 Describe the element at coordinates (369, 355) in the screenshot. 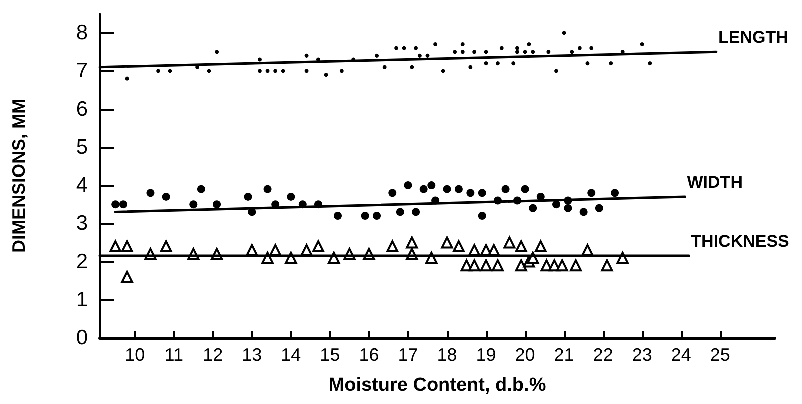

I see `x-tick-label: 16` at that location.